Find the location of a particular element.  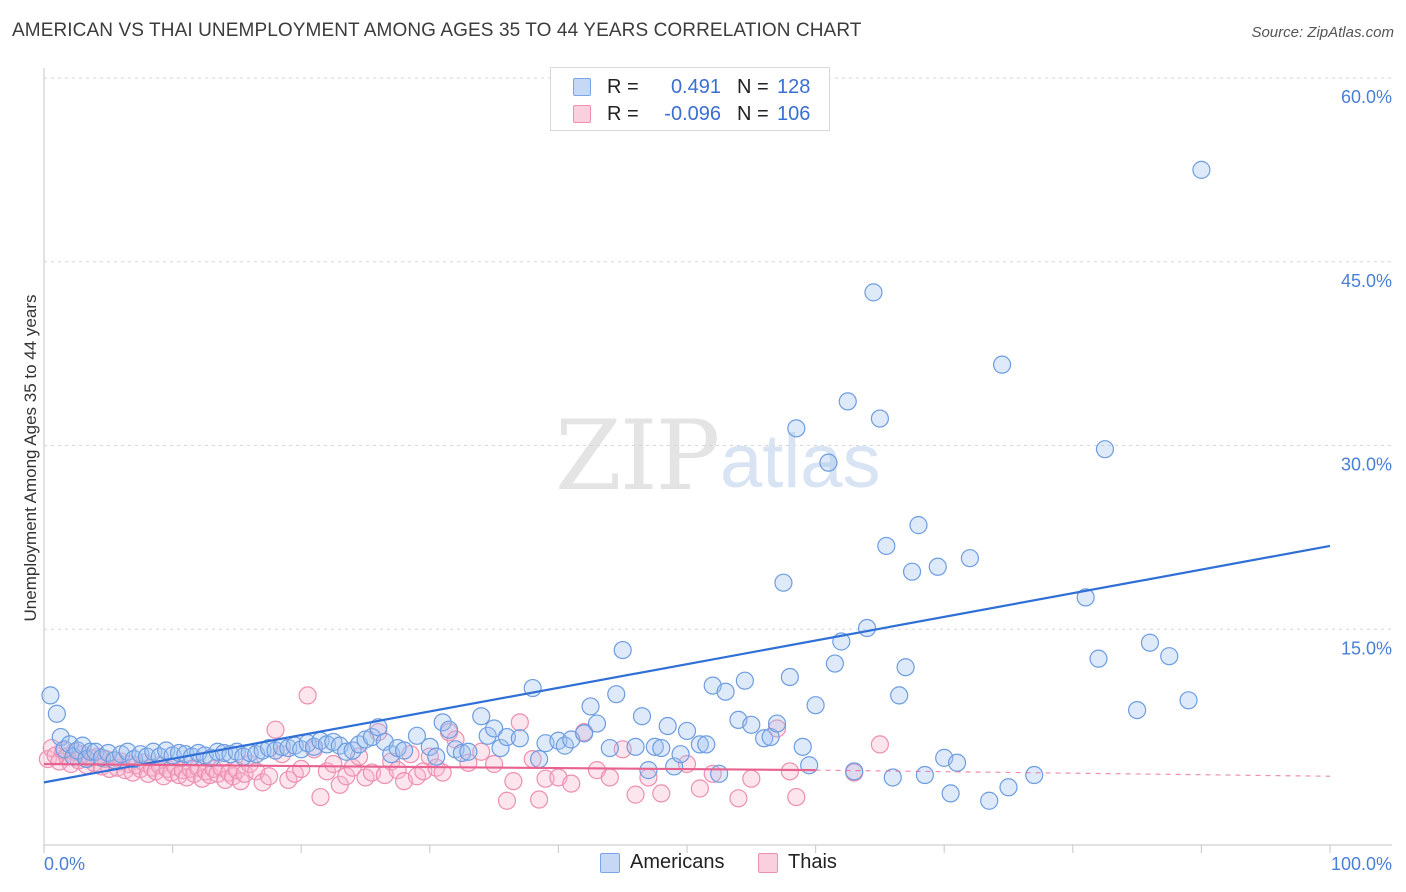

watermark-zip: ZIP is located at coordinates (637, 456).